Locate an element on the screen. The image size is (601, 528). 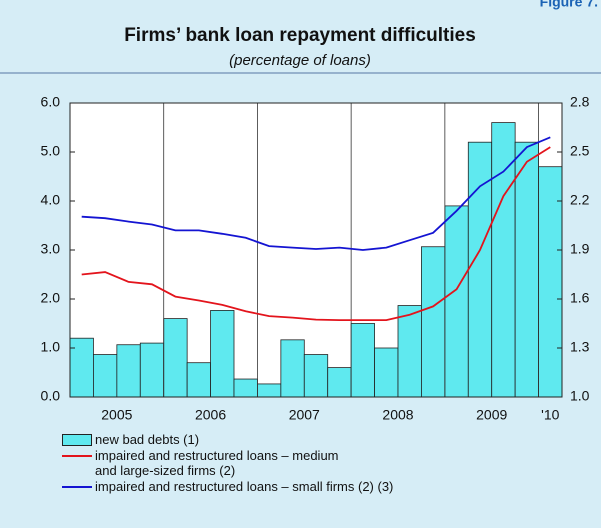
y2-tick-label: 1.3 is located at coordinates (580, 347).